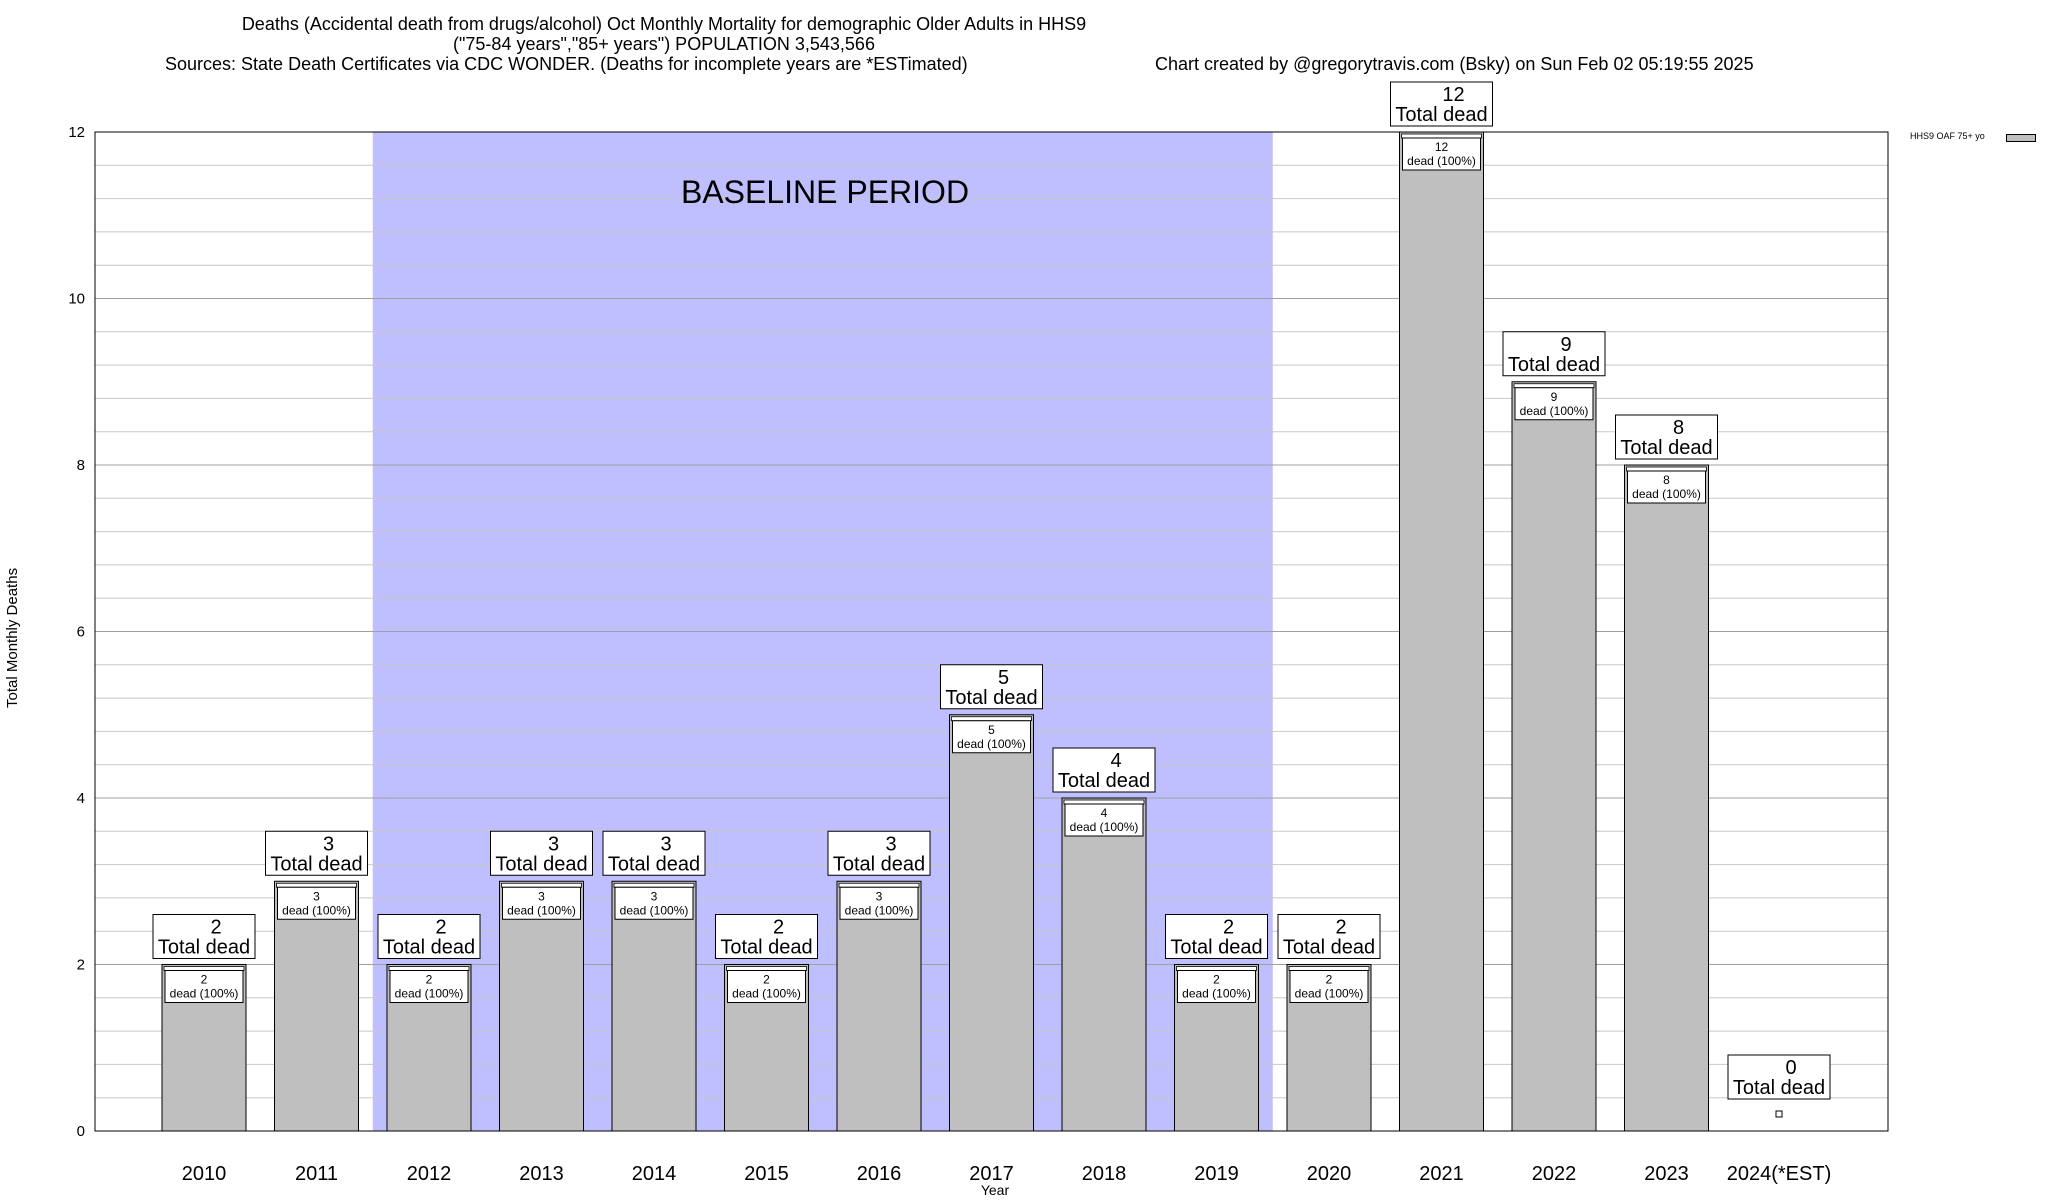 This screenshot has height=1200, width=2048. Describe the element at coordinates (995, 1190) in the screenshot. I see `x-axis-label: Year` at that location.